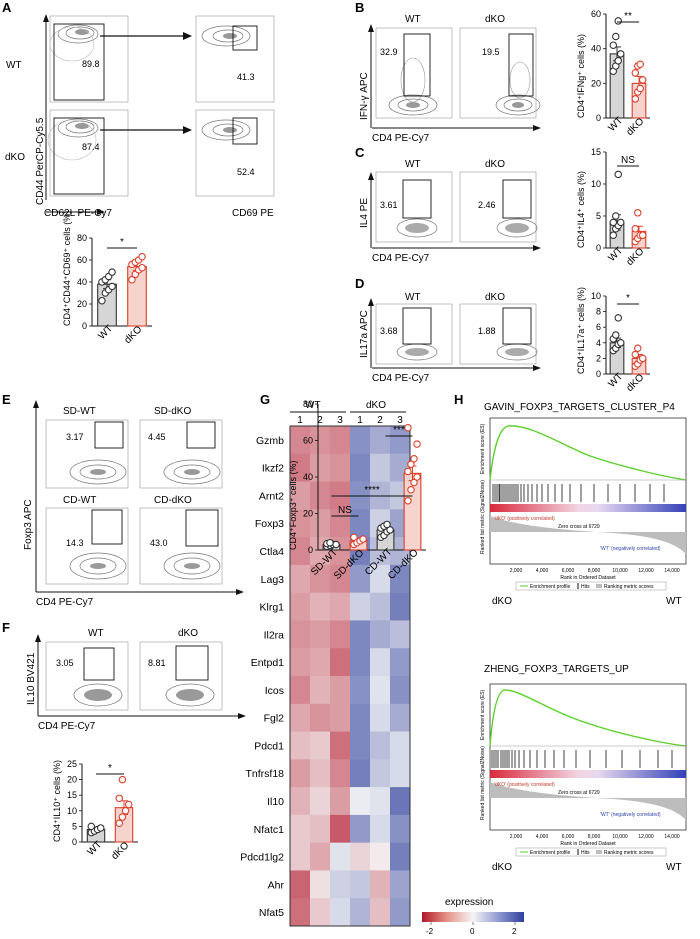 This screenshot has width=700, height=939. What do you see at coordinates (78, 213) in the screenshot?
I see `axis-label-cd62l: CD62L PE-Cy7` at bounding box center [78, 213].